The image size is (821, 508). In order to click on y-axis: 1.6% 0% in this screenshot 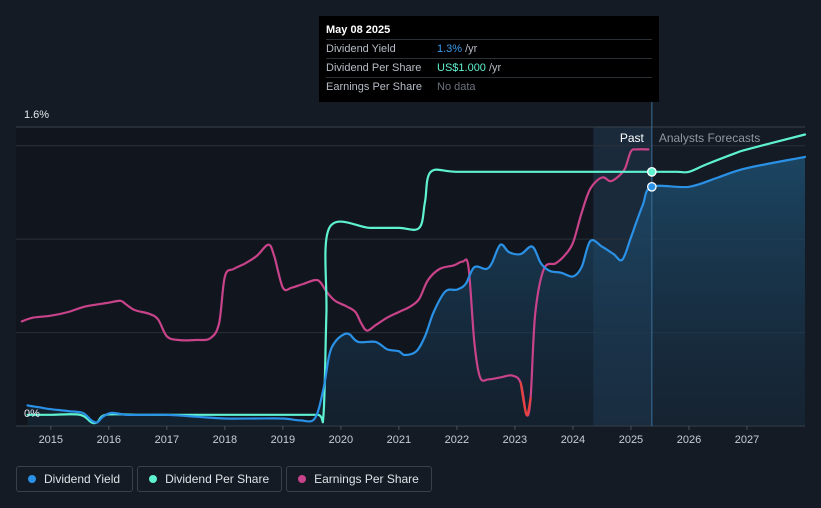, I will do `click(36, 264)`.